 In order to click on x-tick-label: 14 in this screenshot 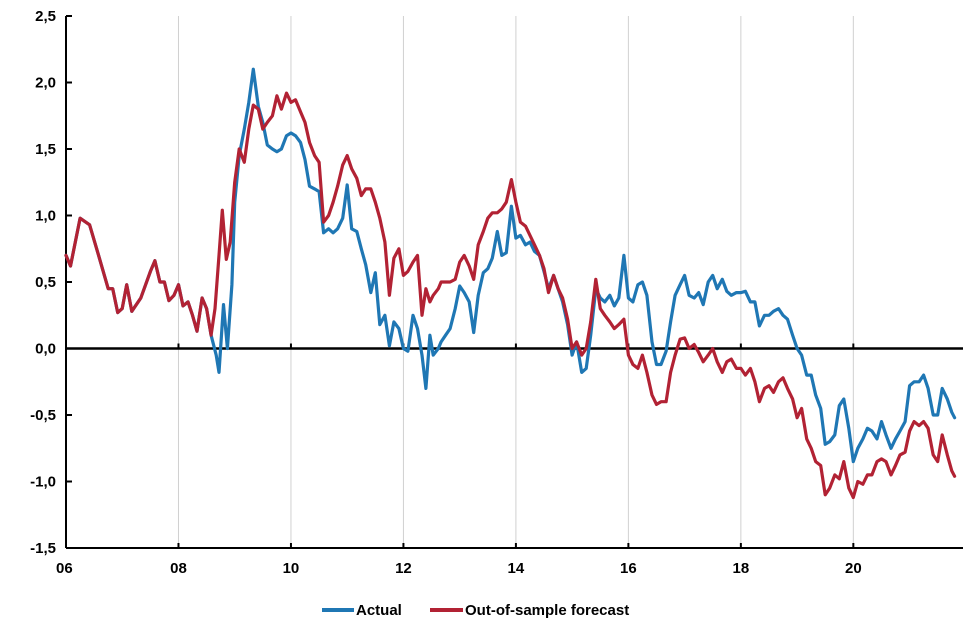, I will do `click(516, 568)`.